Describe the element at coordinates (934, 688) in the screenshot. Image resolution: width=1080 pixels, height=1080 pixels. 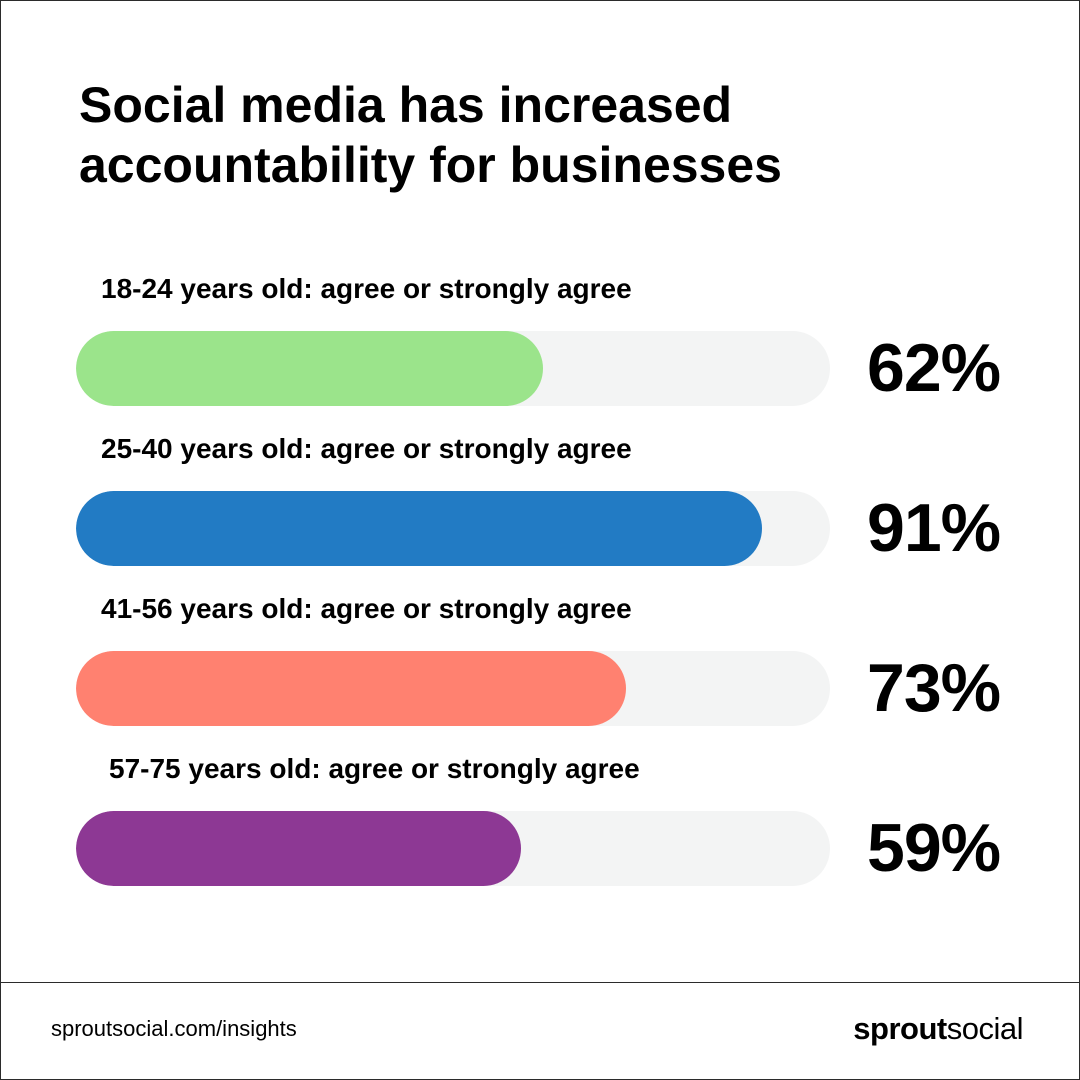
I see `bar-value-label: 73%` at that location.